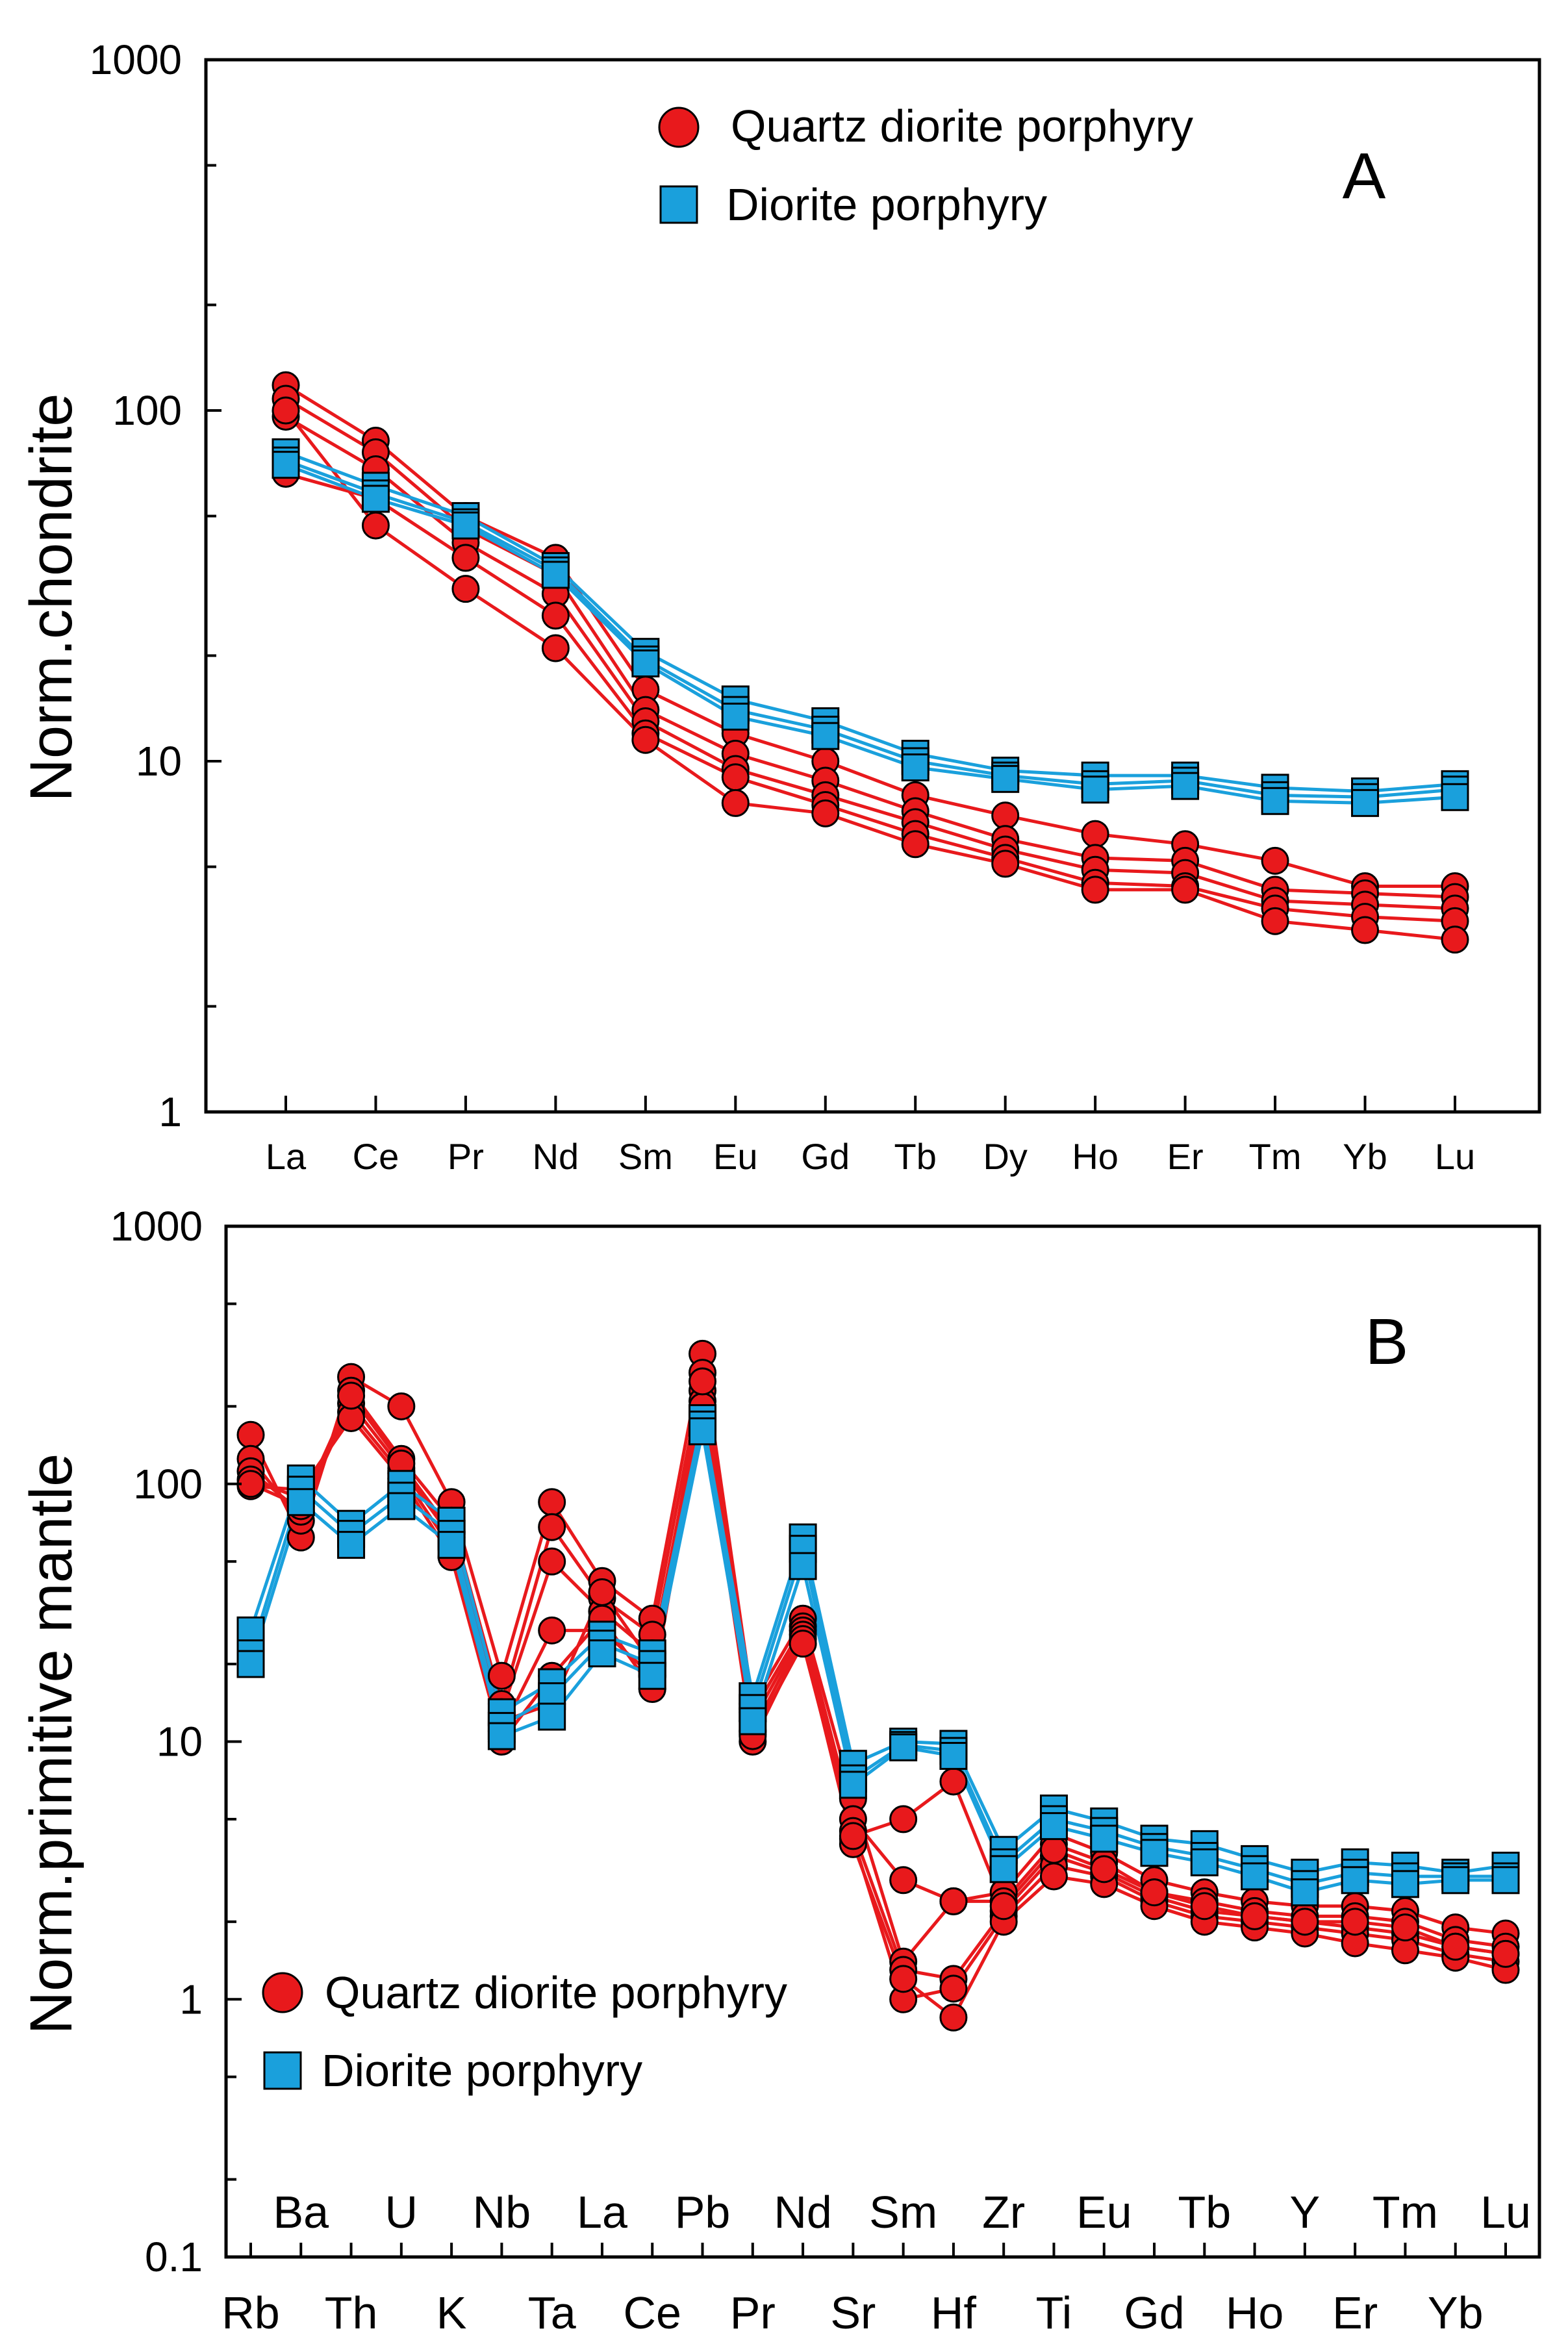 The width and height of the screenshot is (1568, 2344). Describe the element at coordinates (51, 598) in the screenshot. I see `panel-a-ylabel: Norm.chondrite` at that location.